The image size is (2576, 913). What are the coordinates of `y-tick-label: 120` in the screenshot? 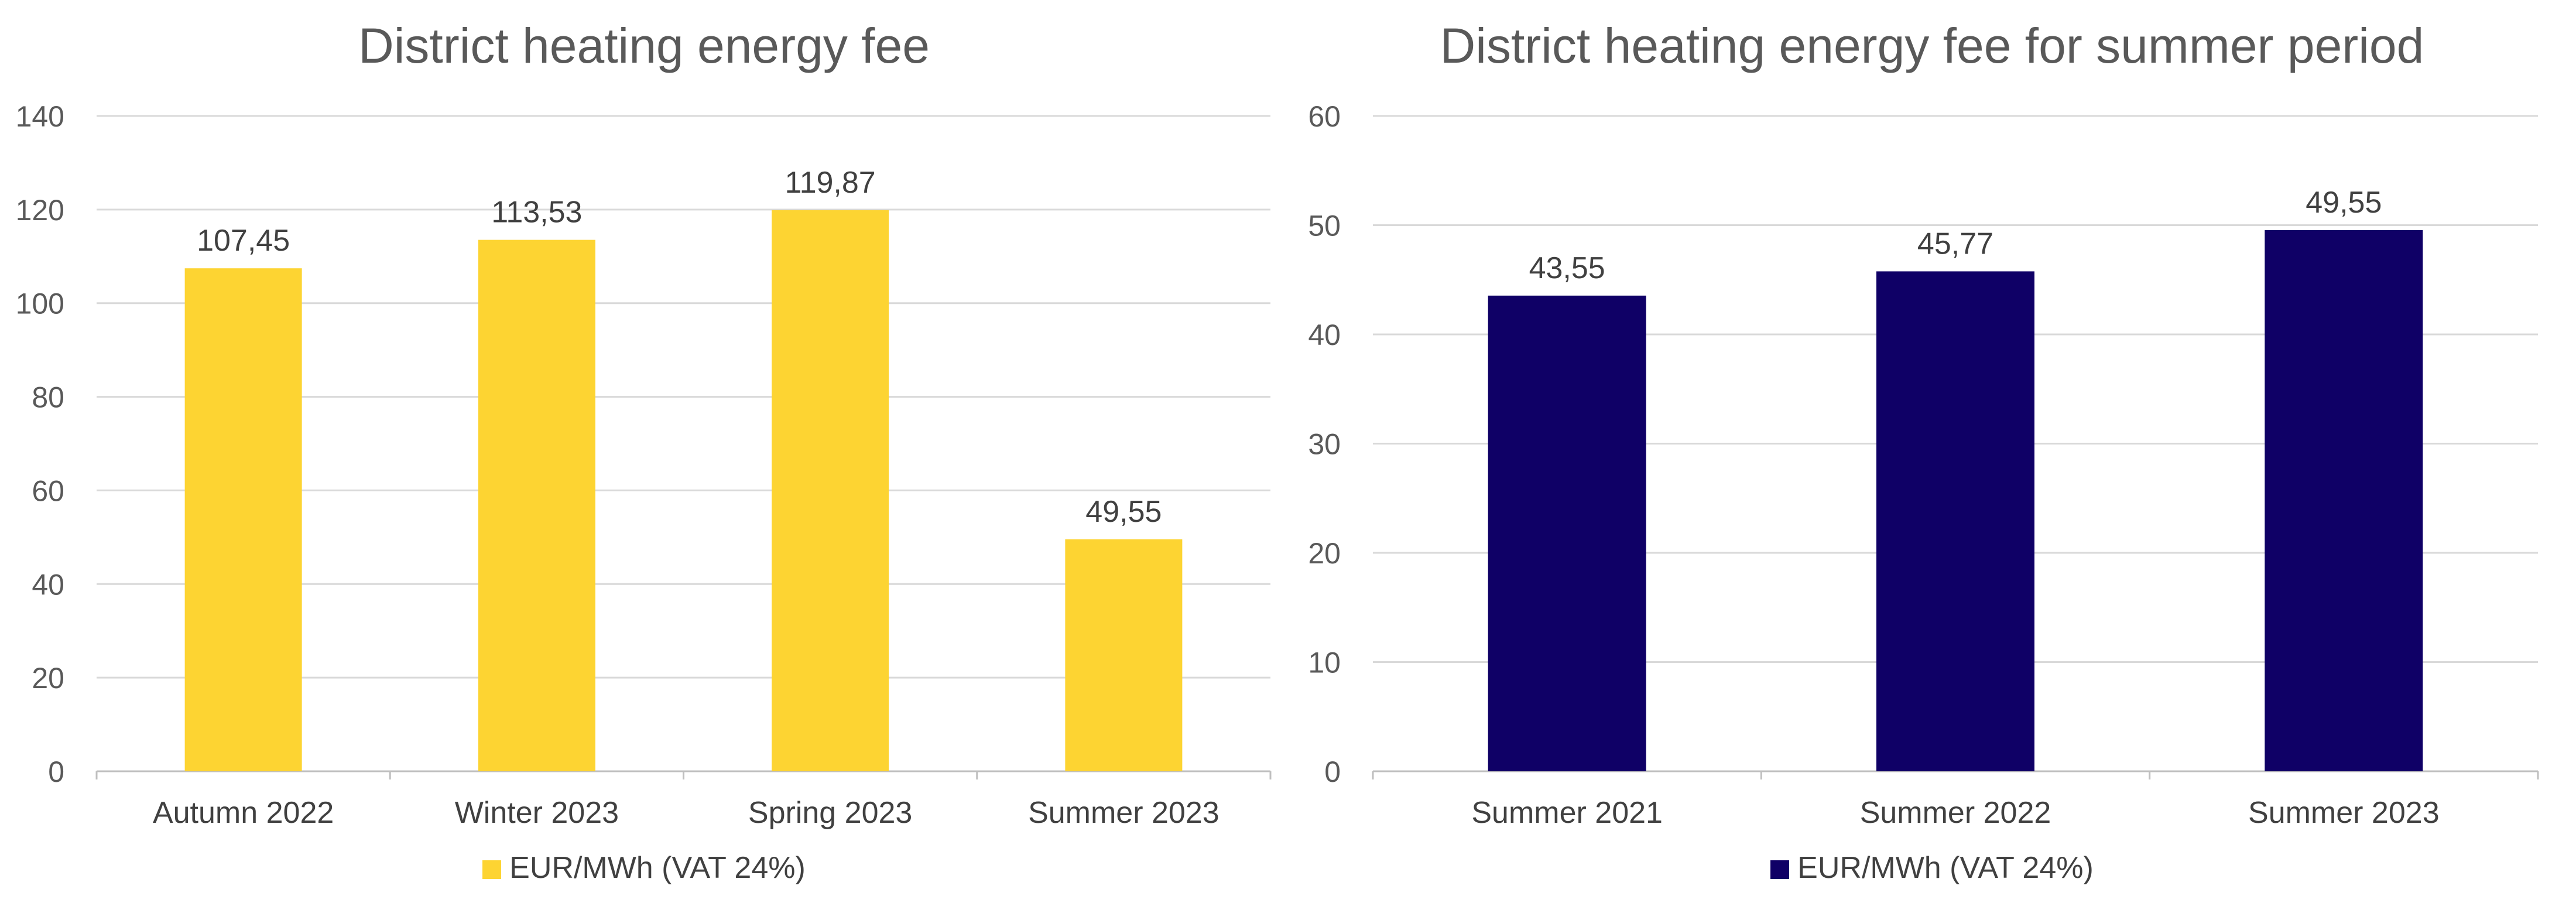 It's located at (40, 210).